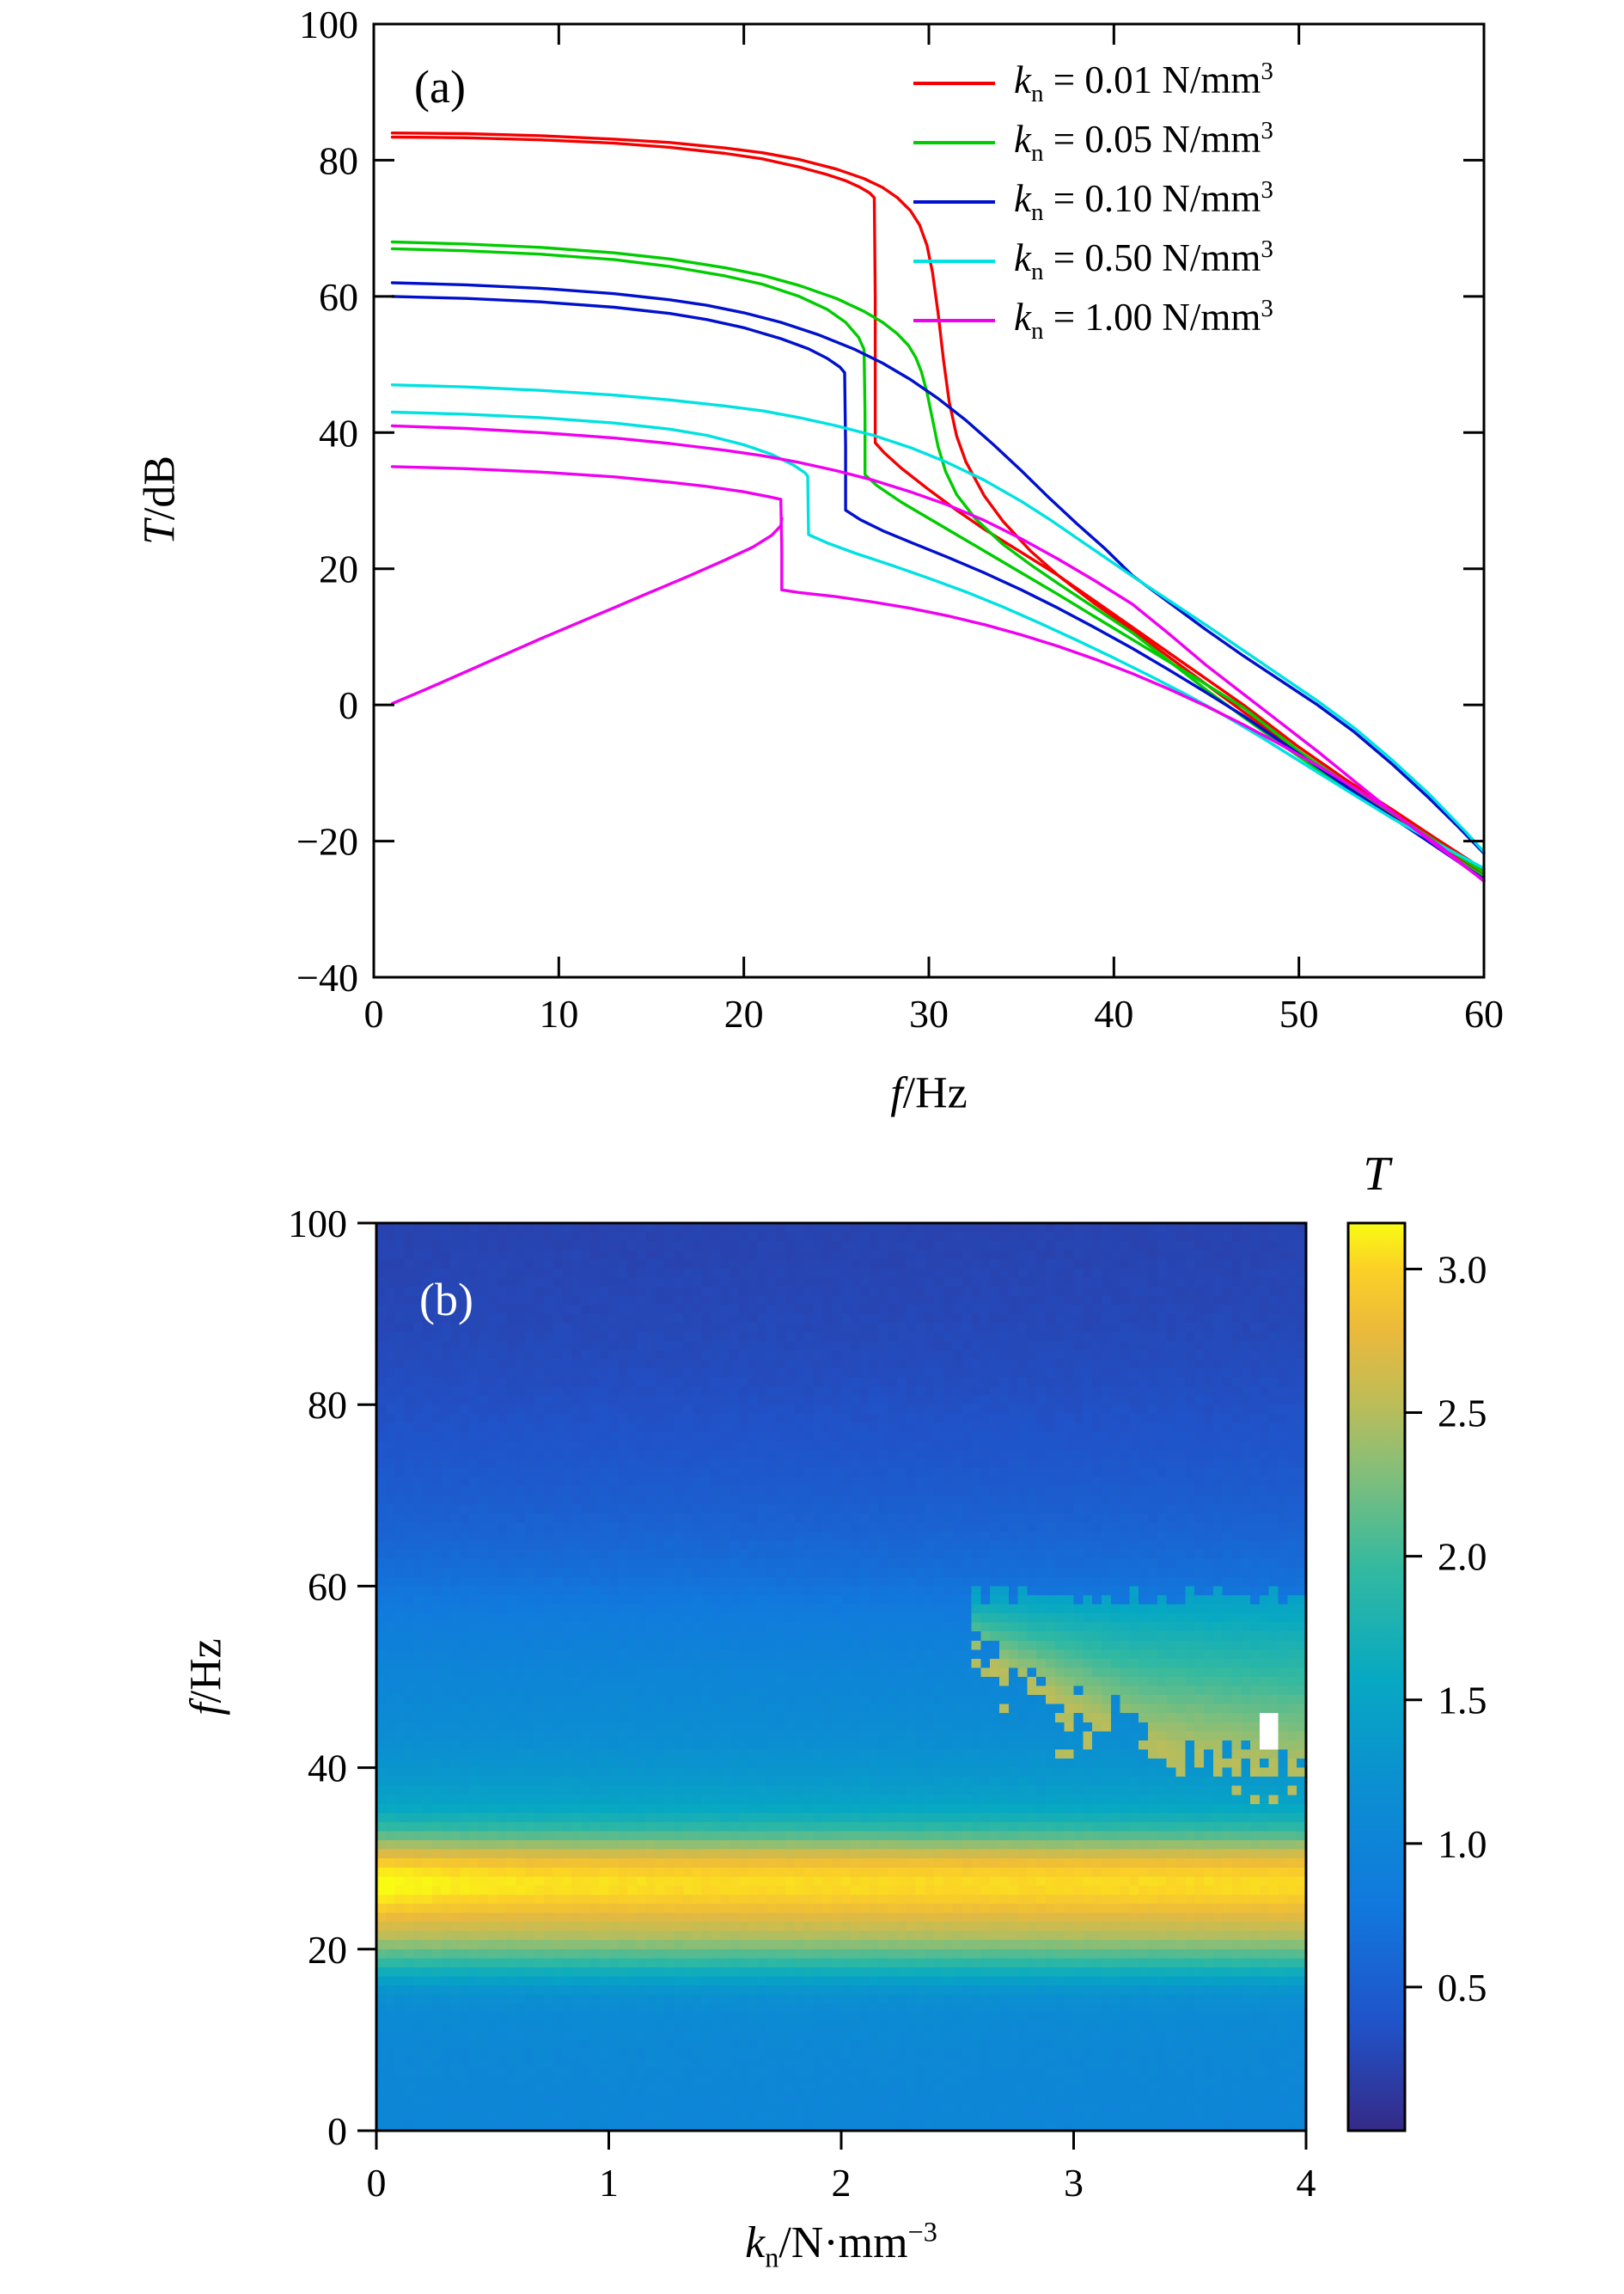  What do you see at coordinates (1143, 83) in the screenshot?
I see `legend-label: kn = 0.01 N/mm3` at bounding box center [1143, 83].